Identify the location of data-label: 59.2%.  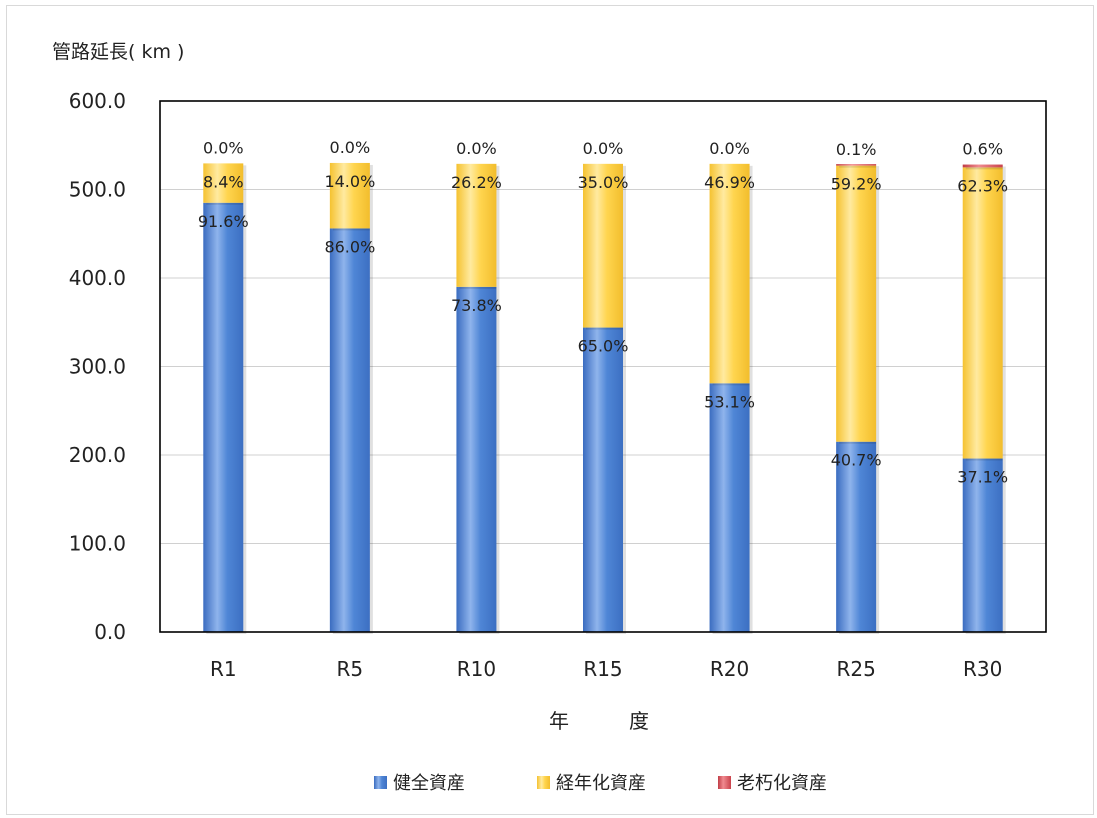
(856, 184).